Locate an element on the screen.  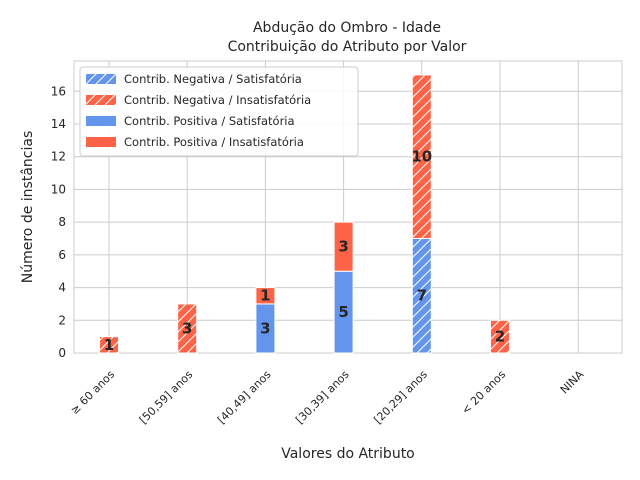
y-tick-label: 2 is located at coordinates (62, 320).